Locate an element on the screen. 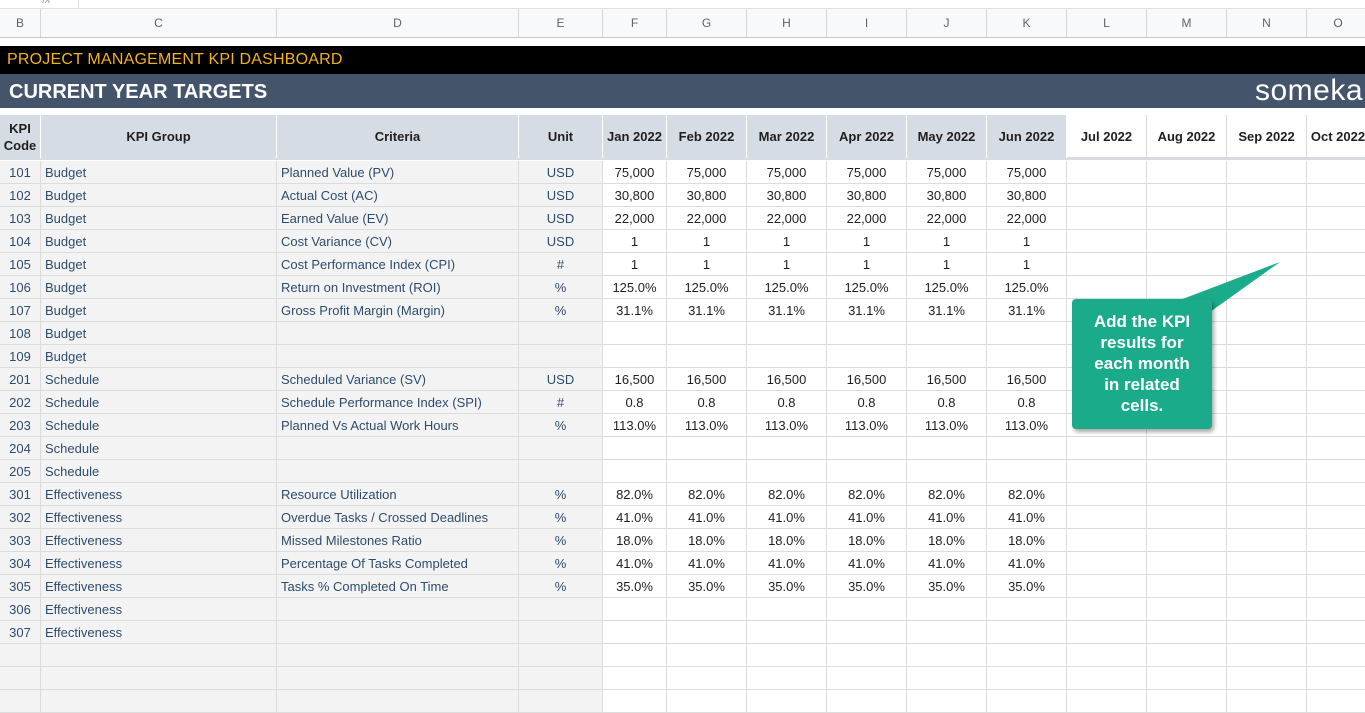 This screenshot has width=1365, height=713. column-letter-e: E is located at coordinates (561, 23).